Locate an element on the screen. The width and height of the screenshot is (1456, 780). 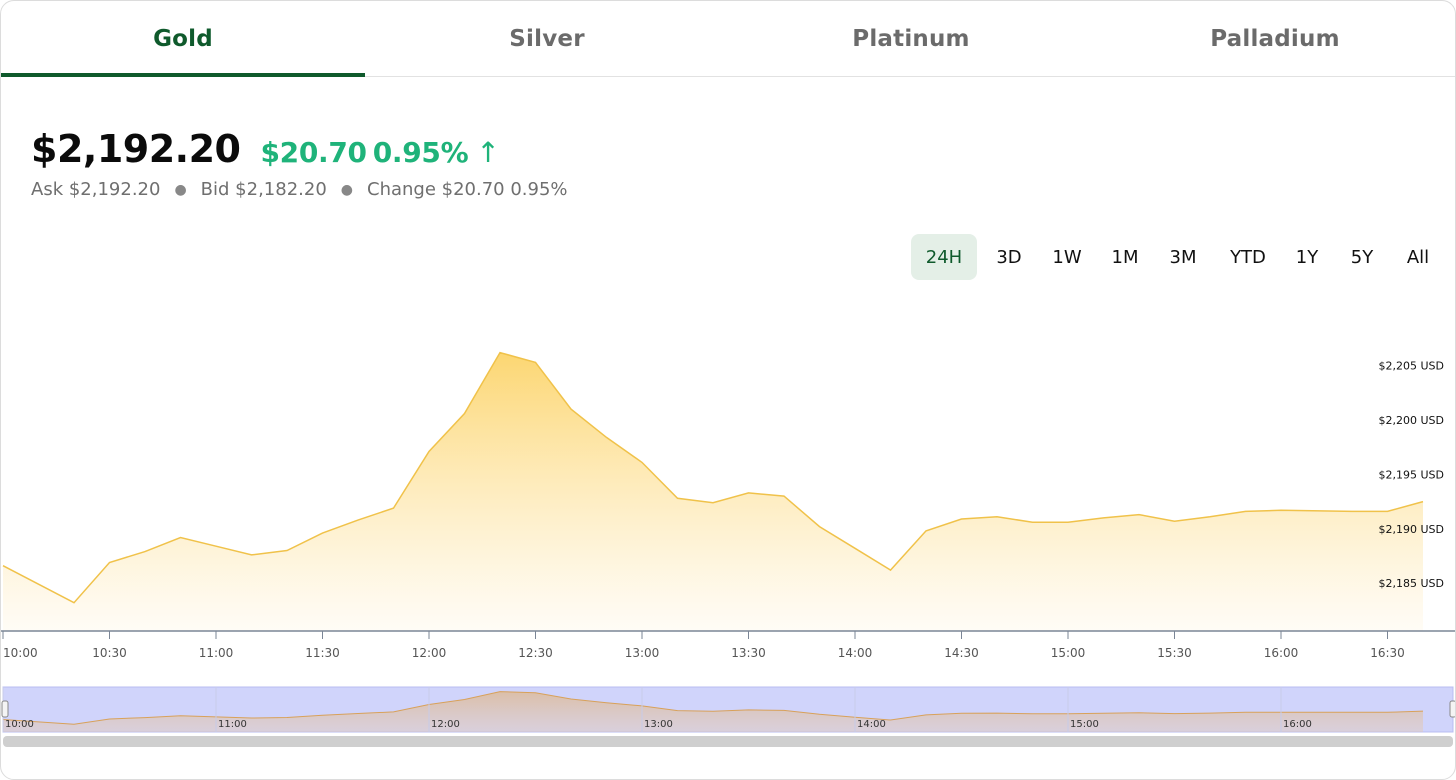
y-axis-tick-label: $2,205 USD is located at coordinates (1412, 366).